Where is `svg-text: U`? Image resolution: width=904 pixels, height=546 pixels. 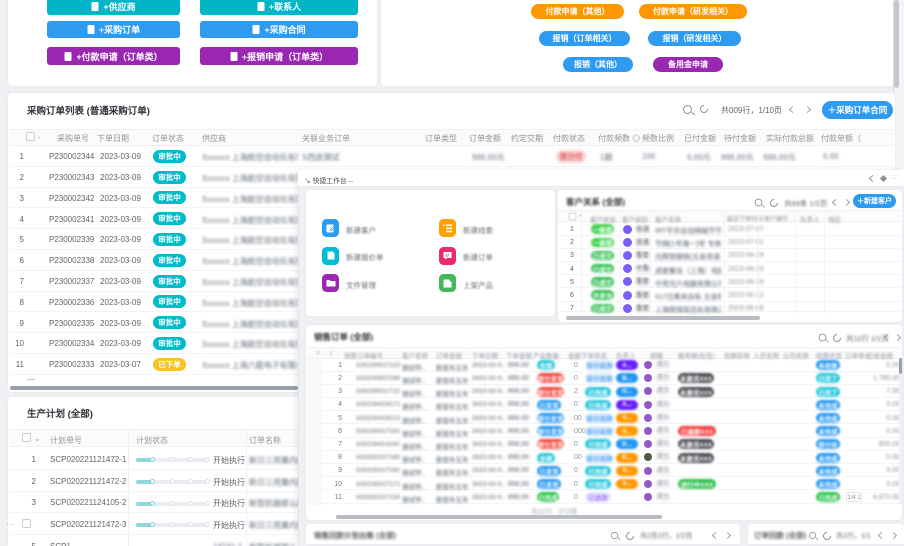
svg-text: U is located at coordinates (447, 255).